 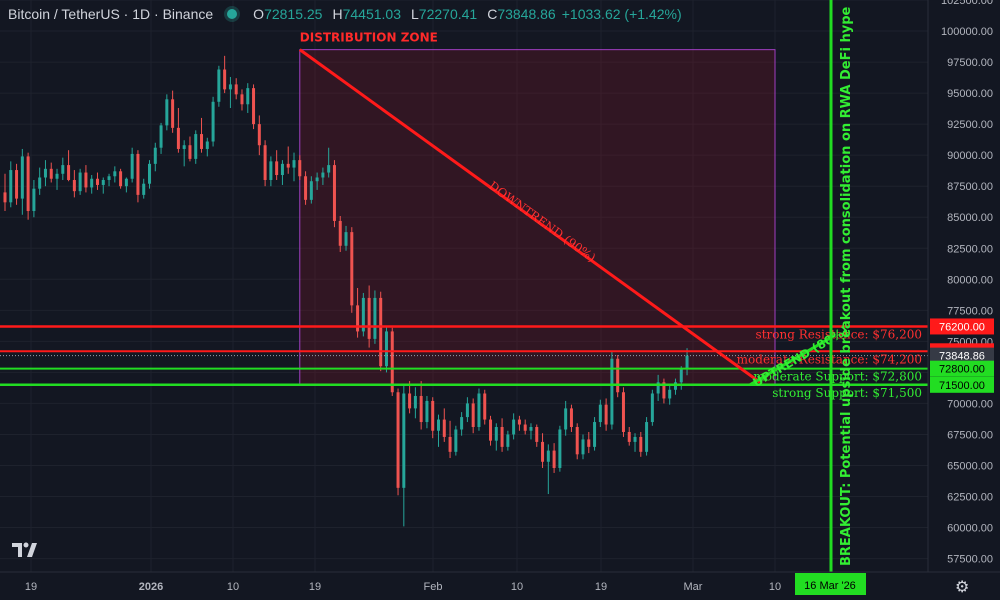 I want to click on price-tick-label: 85000.00, so click(x=970, y=218).